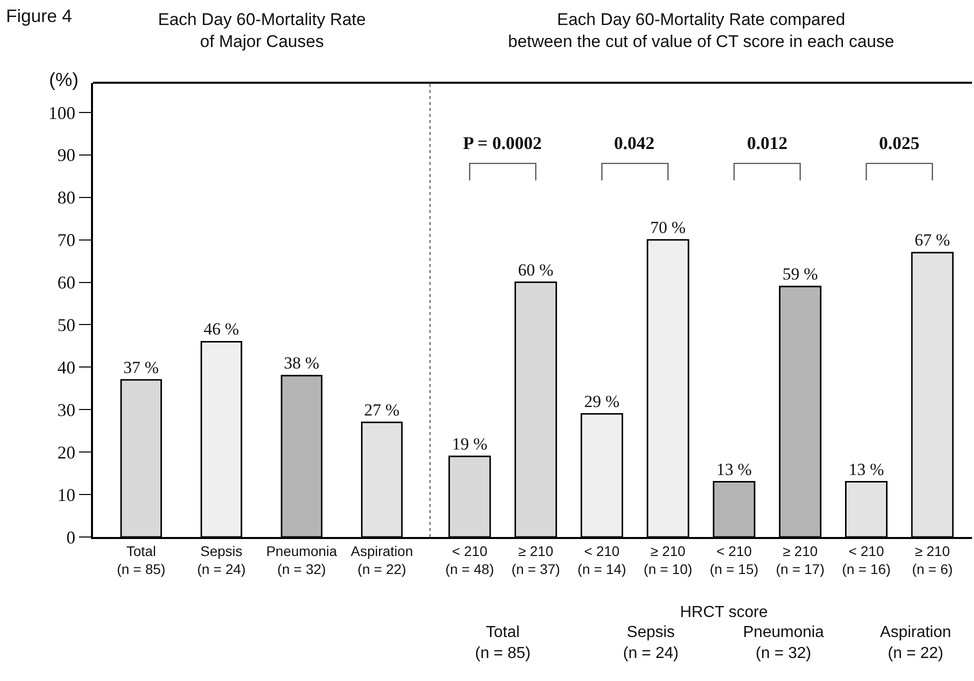 This screenshot has width=974, height=681. I want to click on x-tick-label: Pneumonia (n = 32), so click(302, 559).